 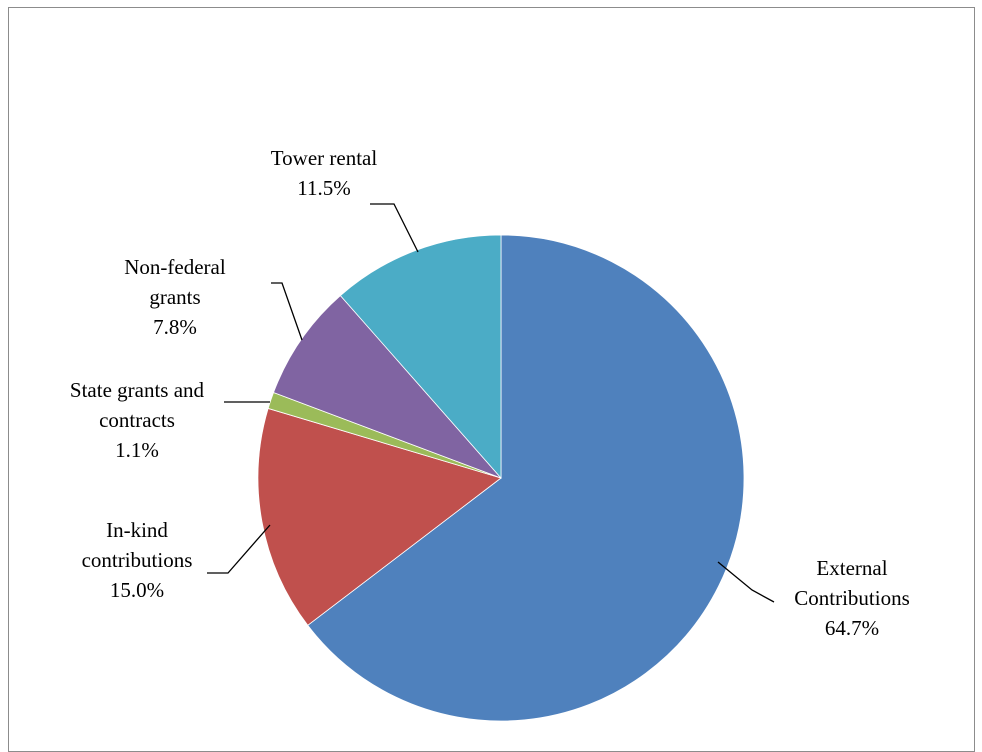 I want to click on data-label-name-in-kind-contributions: In-kind, so click(x=137, y=530).